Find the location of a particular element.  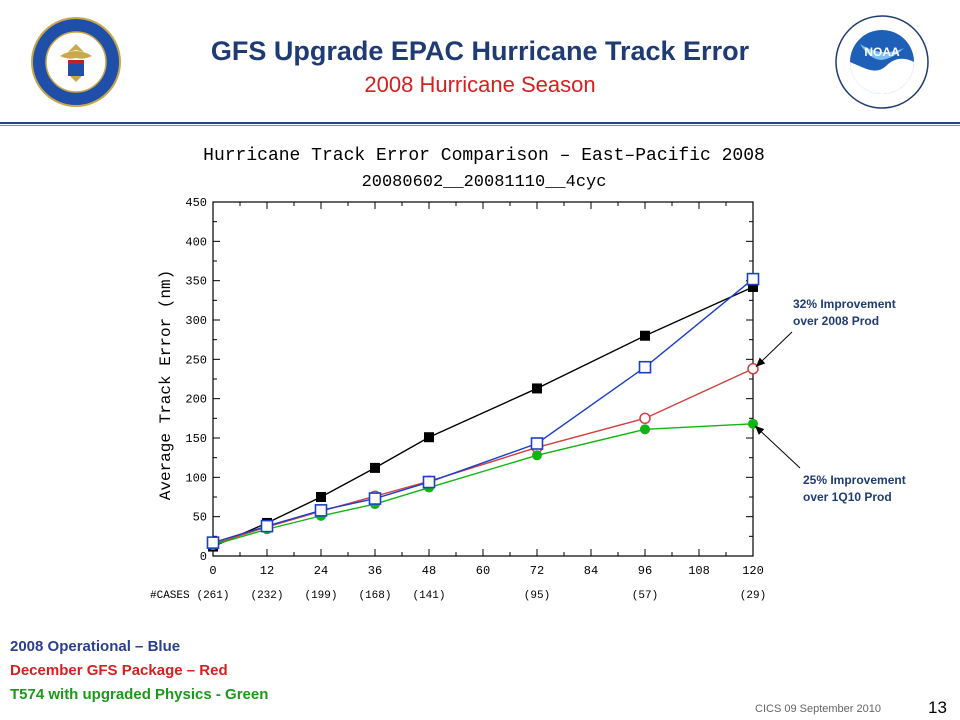

green-improvement-annotation: 25% Improvement over 1Q10 Prod is located at coordinates (854, 489).